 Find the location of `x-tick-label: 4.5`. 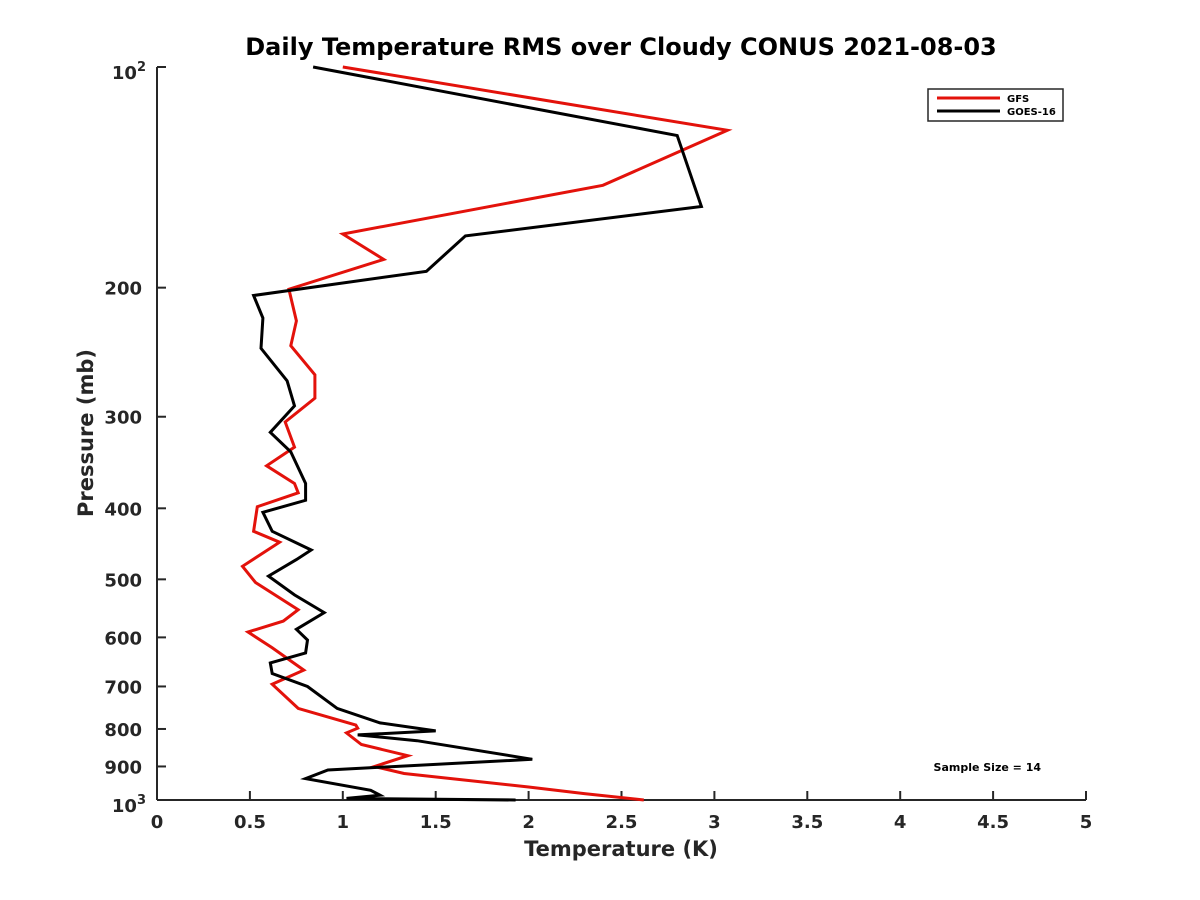

x-tick-label: 4.5 is located at coordinates (993, 822).